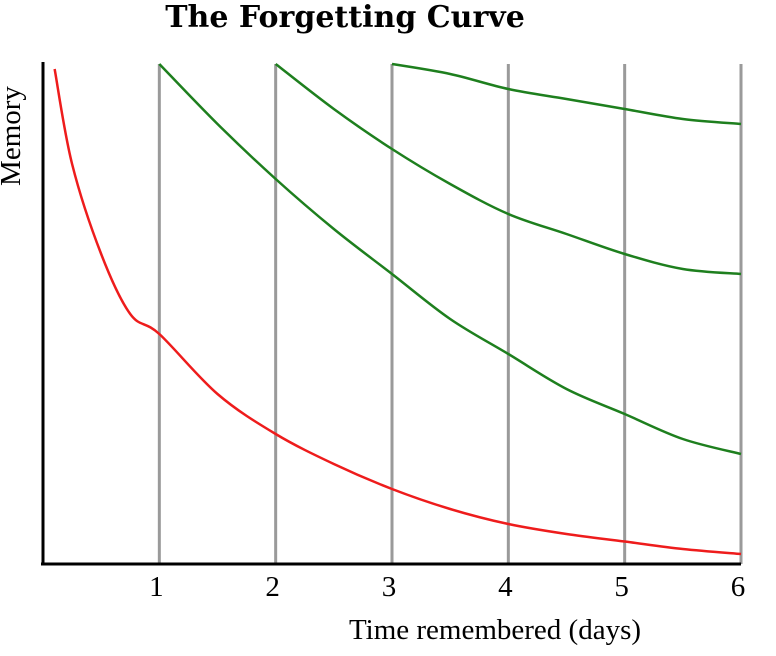 The image size is (776, 656). Describe the element at coordinates (156, 587) in the screenshot. I see `x-tick-label-1: 1` at that location.